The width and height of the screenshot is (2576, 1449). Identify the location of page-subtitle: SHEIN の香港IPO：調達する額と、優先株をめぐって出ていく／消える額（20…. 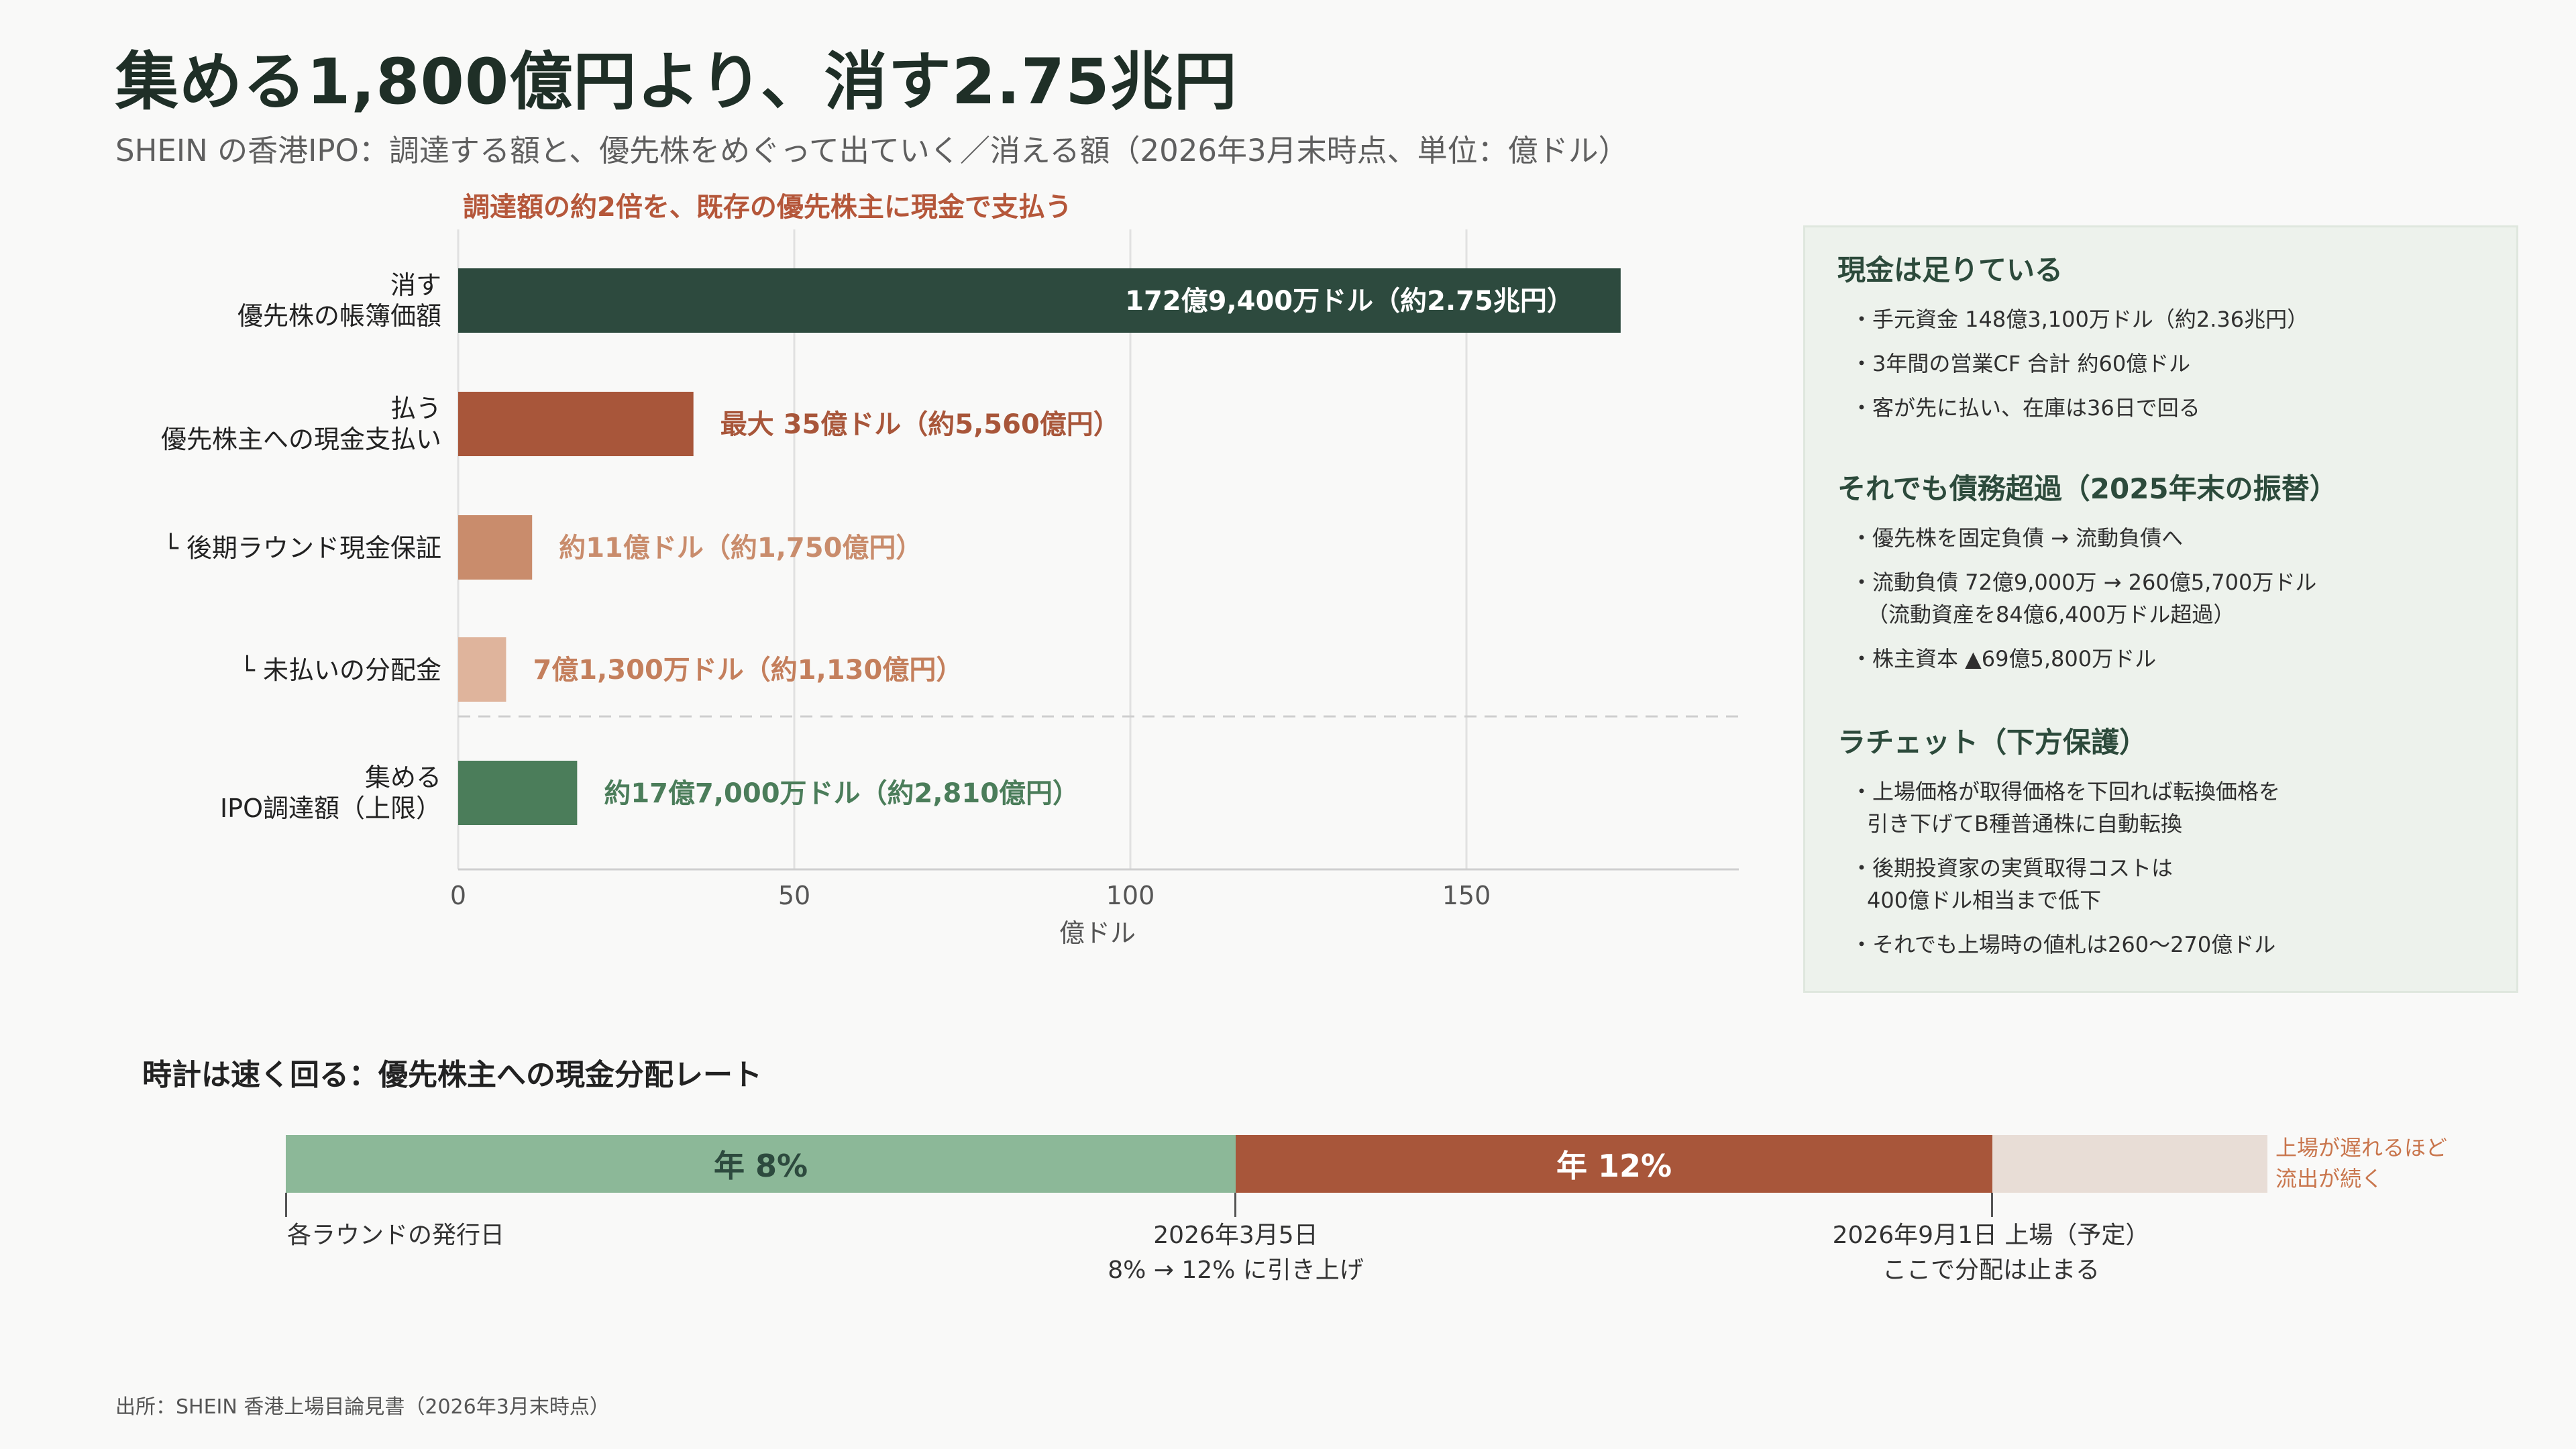
(872, 150).